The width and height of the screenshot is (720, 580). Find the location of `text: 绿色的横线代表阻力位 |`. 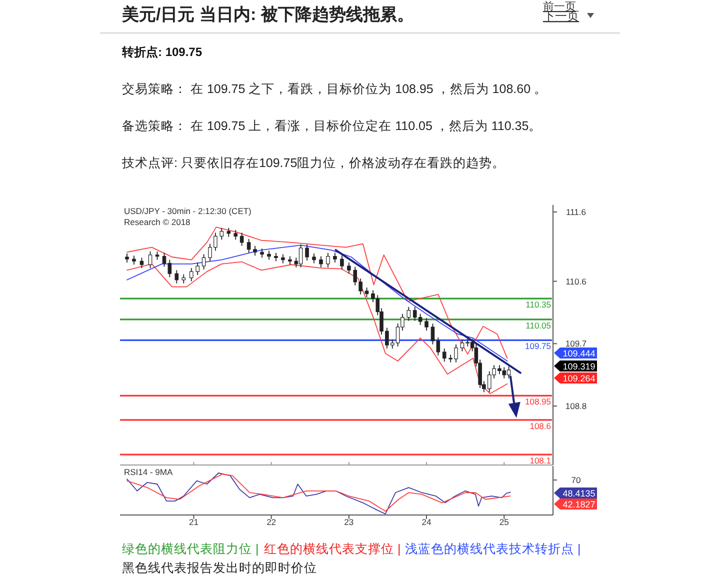

text: 绿色的横线代表阻力位 | is located at coordinates (190, 549).